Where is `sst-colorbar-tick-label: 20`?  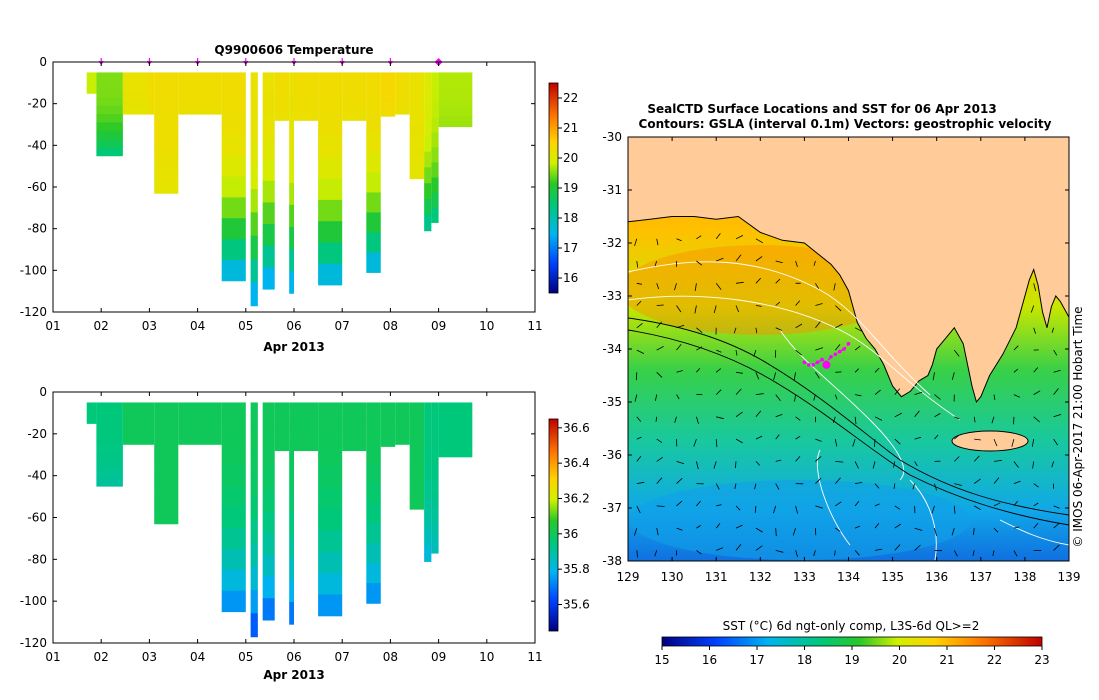
sst-colorbar-tick-label: 20 is located at coordinates (899, 660).